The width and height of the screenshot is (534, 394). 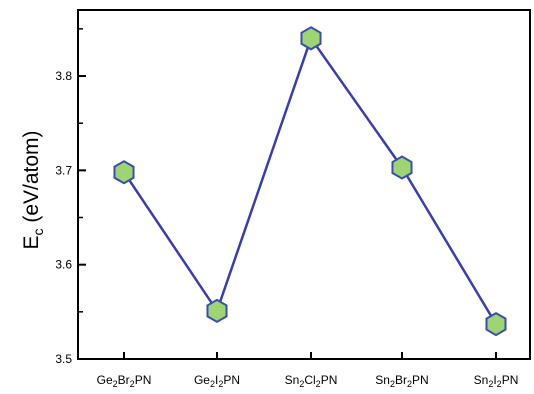 I want to click on x-tick-label-0: Ge2Br2PN, so click(x=124, y=381).